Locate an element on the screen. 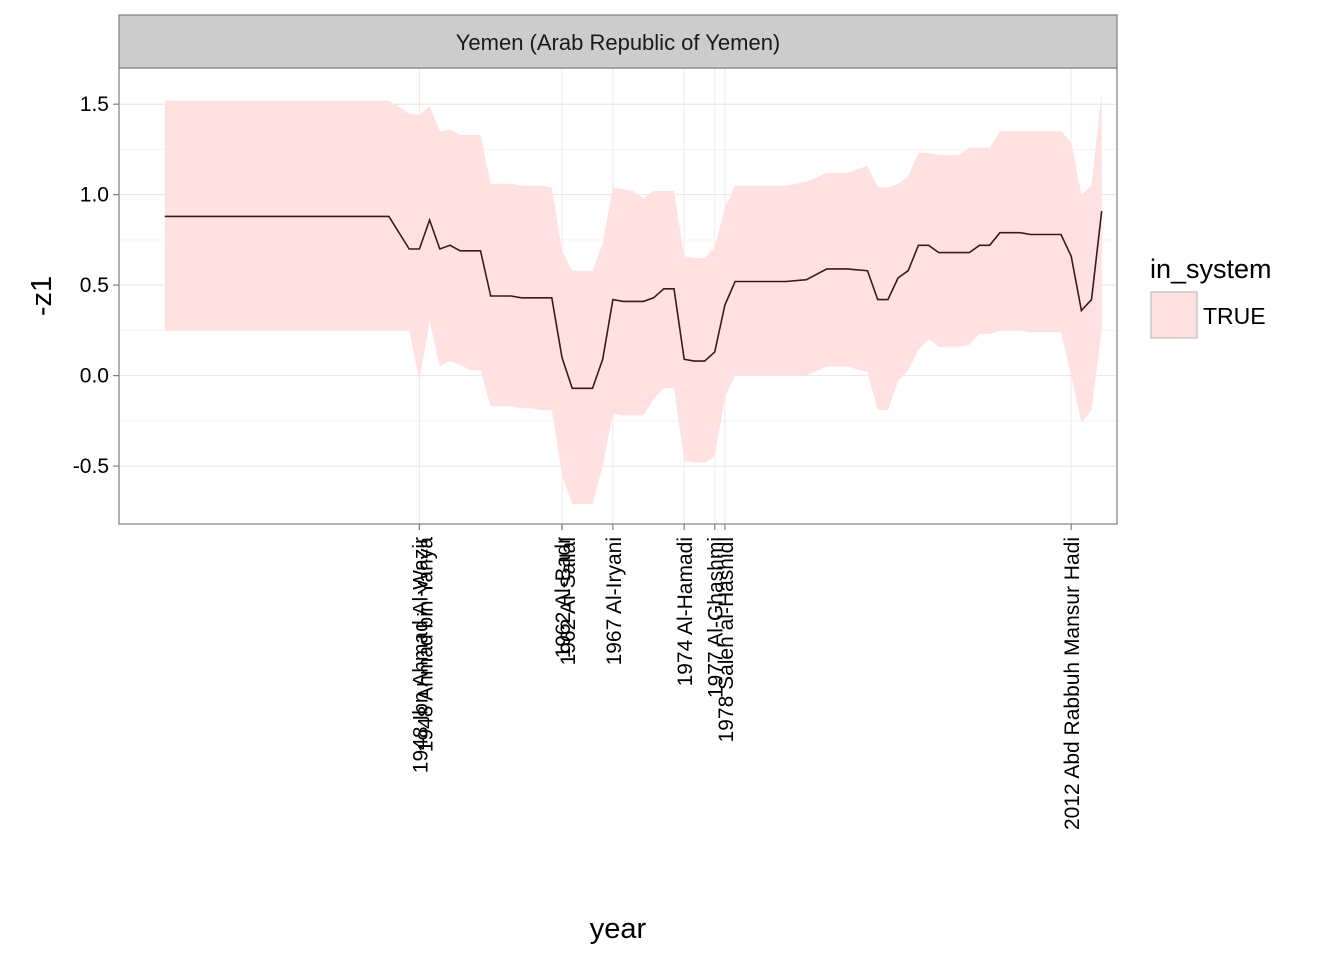 The height and width of the screenshot is (965, 1344). x-tick-label: 1948 Ahmad bin Yahya is located at coordinates (425, 645).